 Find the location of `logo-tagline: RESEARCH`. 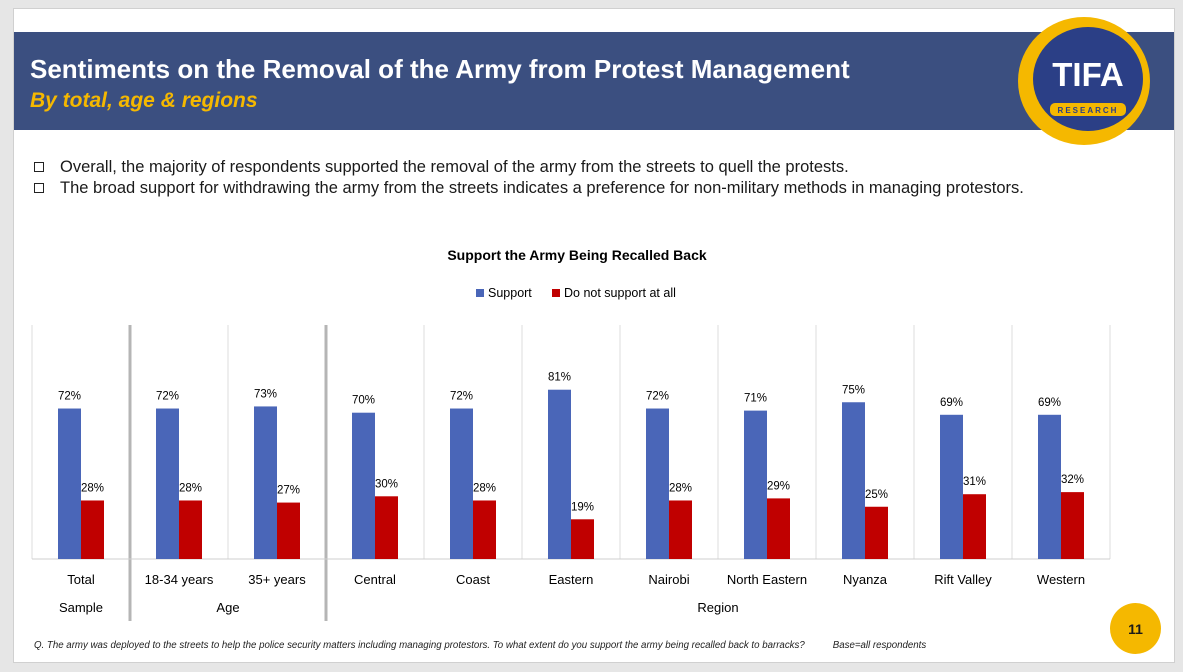

logo-tagline: RESEARCH is located at coordinates (1088, 110).